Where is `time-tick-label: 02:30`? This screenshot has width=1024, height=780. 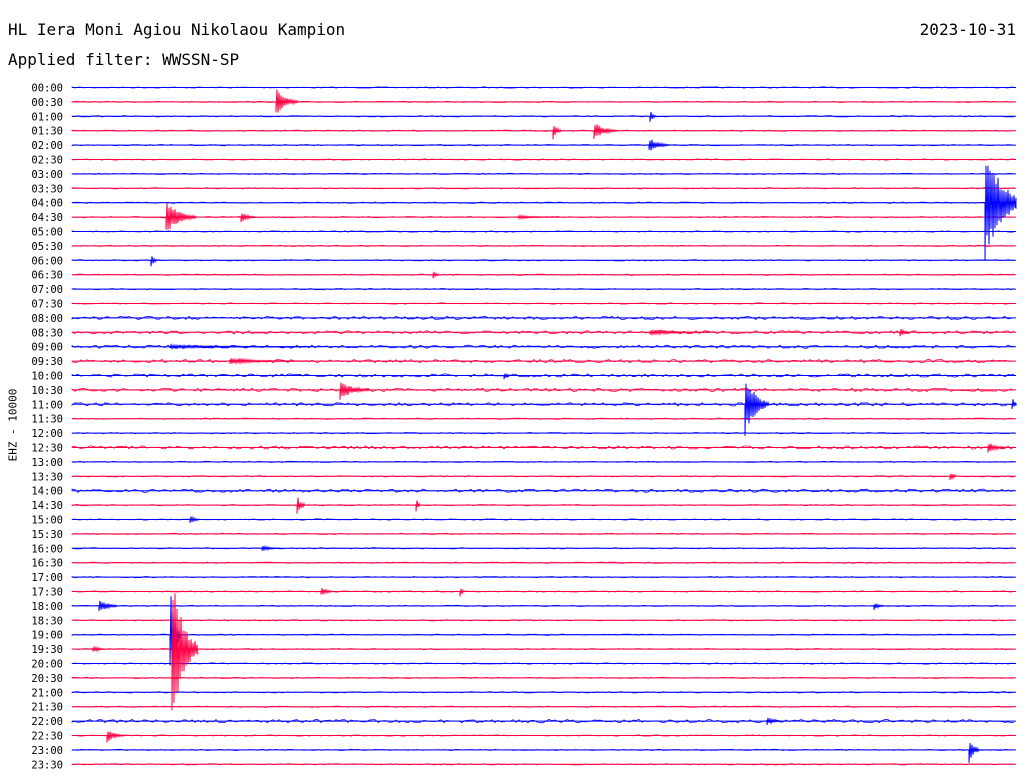
time-tick-label: 02:30 is located at coordinates (47, 161).